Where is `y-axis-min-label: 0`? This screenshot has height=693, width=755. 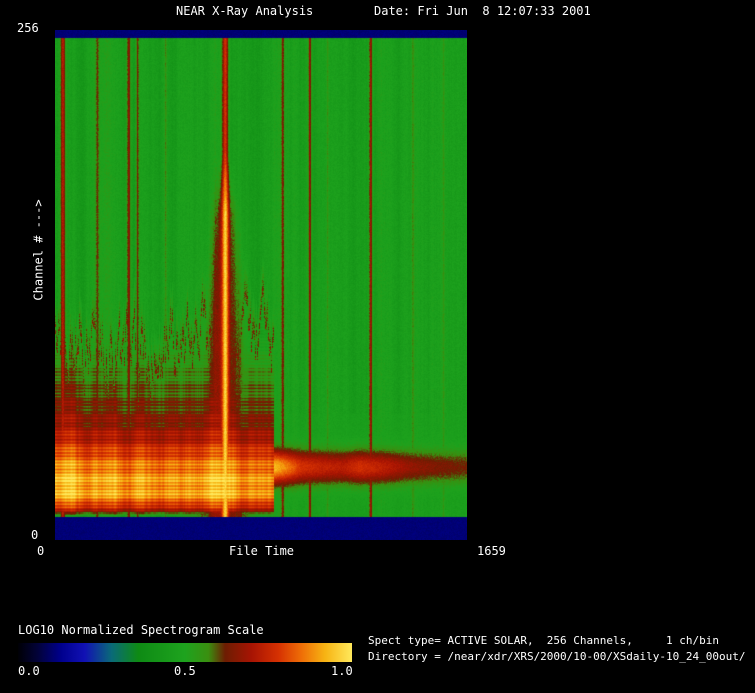
y-axis-min-label: 0 is located at coordinates (35, 535).